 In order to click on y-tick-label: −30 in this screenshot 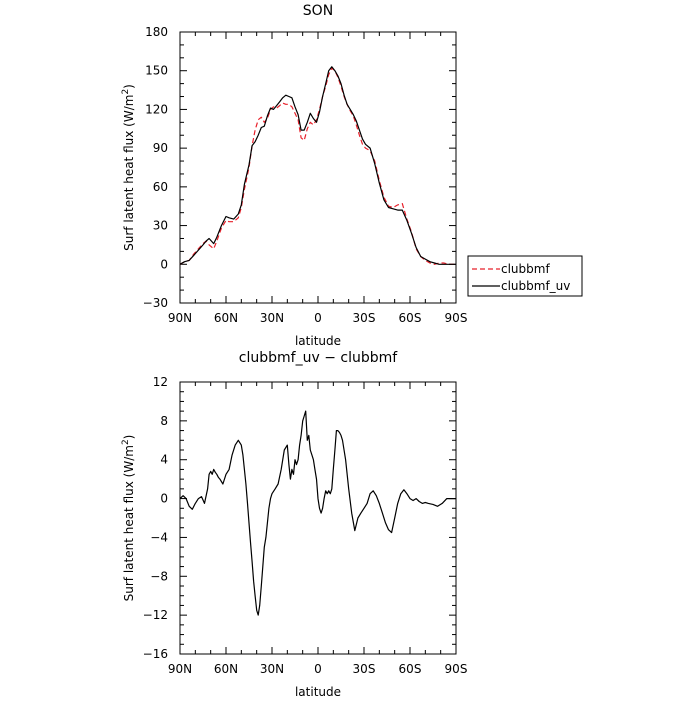, I will do `click(155, 303)`.